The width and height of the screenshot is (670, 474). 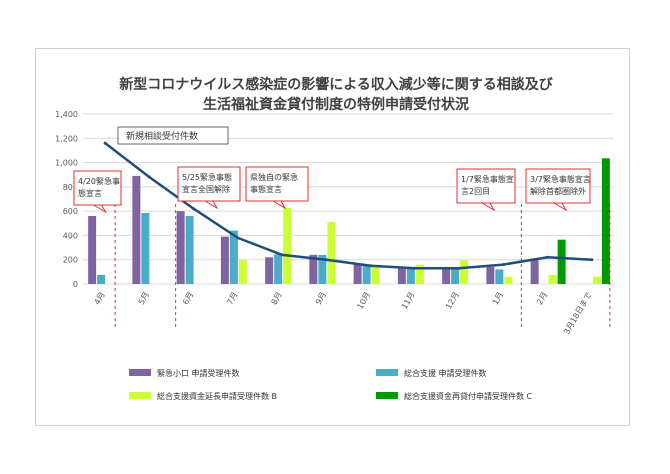 I want to click on x-tick-label: 12月, so click(x=452, y=301).